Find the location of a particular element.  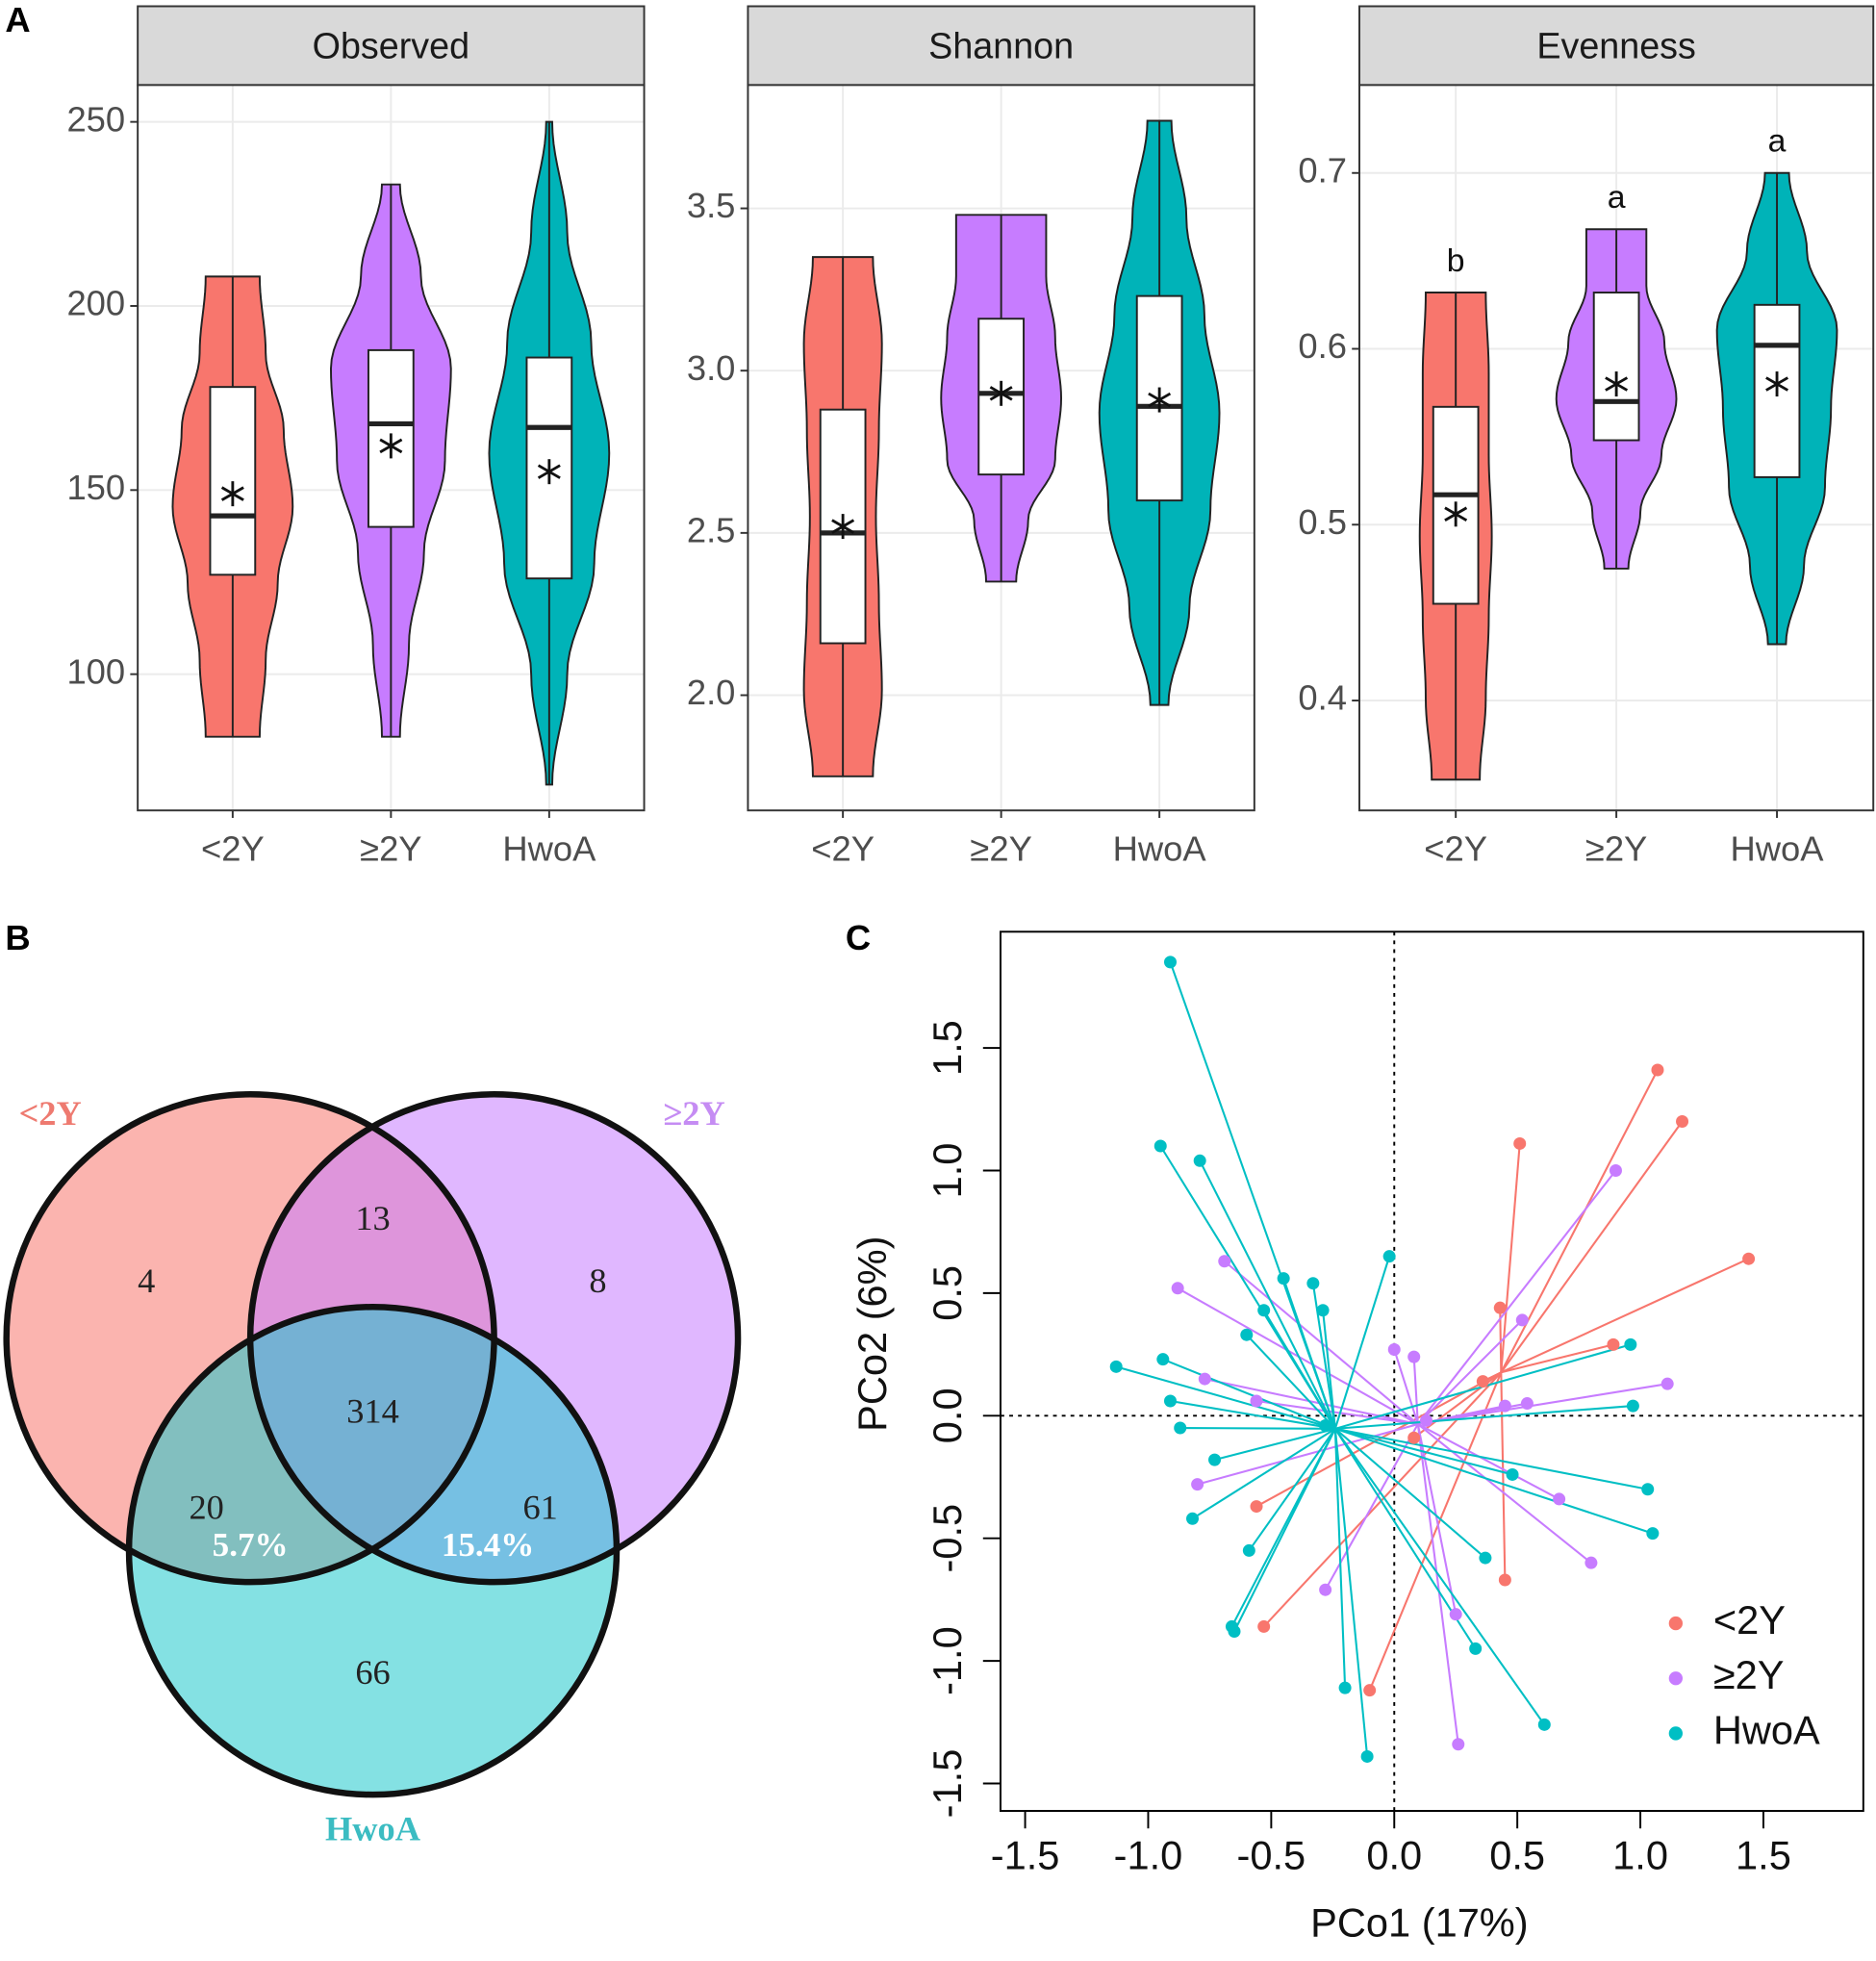

venn-percent: 15.4% is located at coordinates (488, 1545).